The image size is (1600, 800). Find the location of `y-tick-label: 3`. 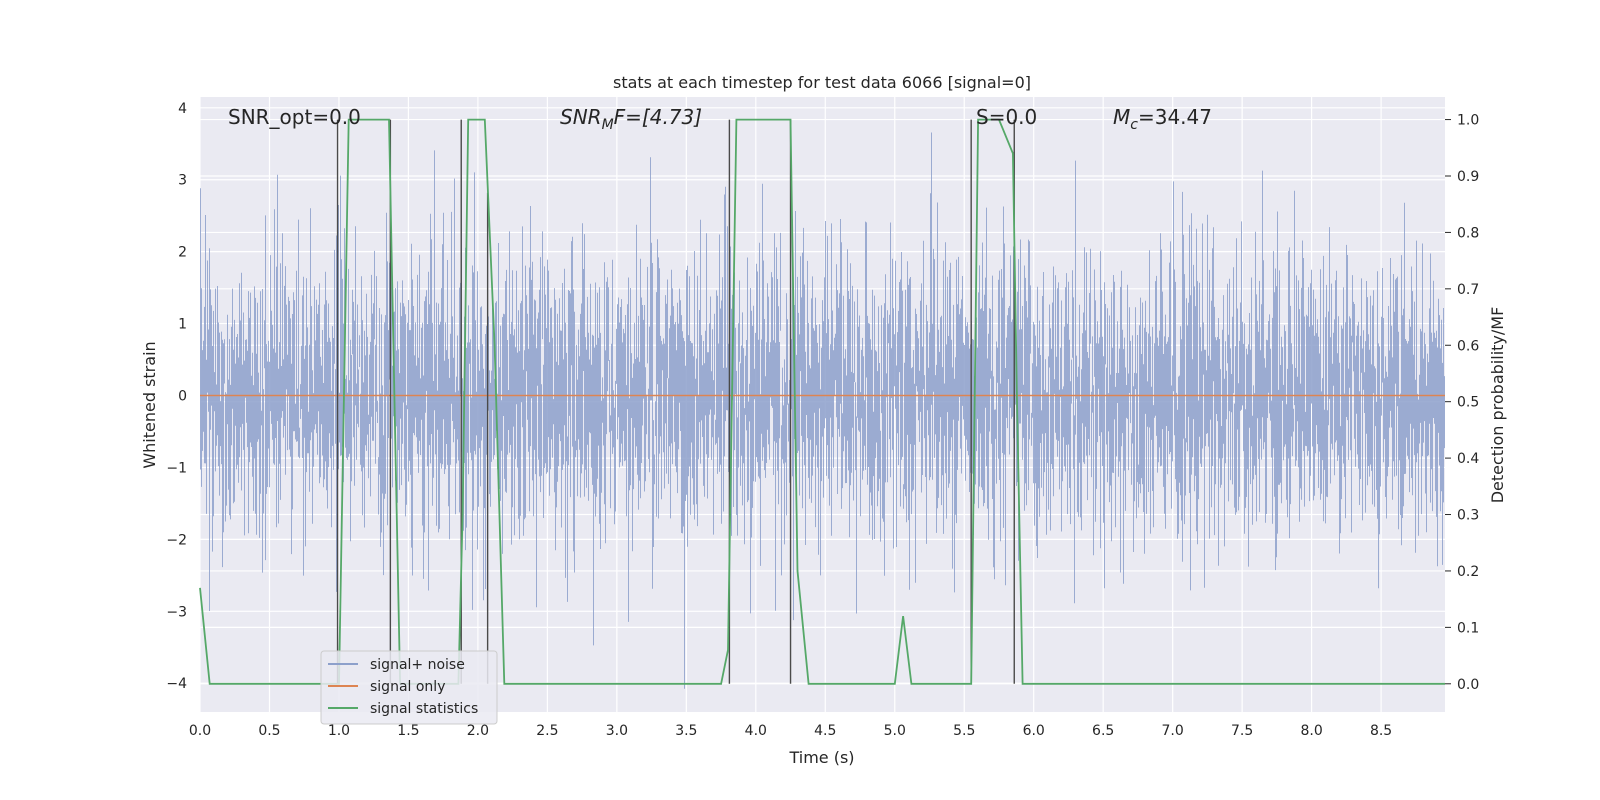

y-tick-label: 3 is located at coordinates (182, 181).